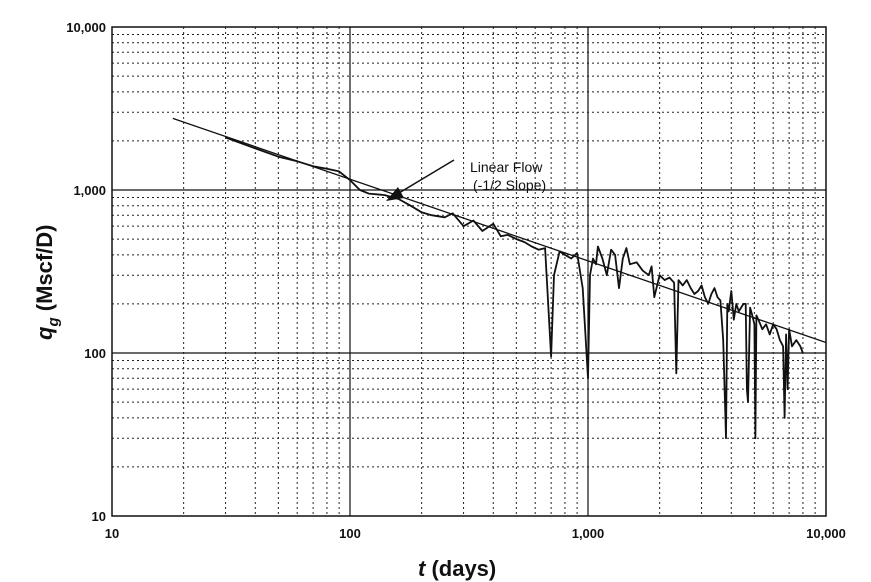 The image size is (871, 582). What do you see at coordinates (86, 272) in the screenshot?
I see `y-axis-tick-labels: 10 100 1,000 10,000` at bounding box center [86, 272].